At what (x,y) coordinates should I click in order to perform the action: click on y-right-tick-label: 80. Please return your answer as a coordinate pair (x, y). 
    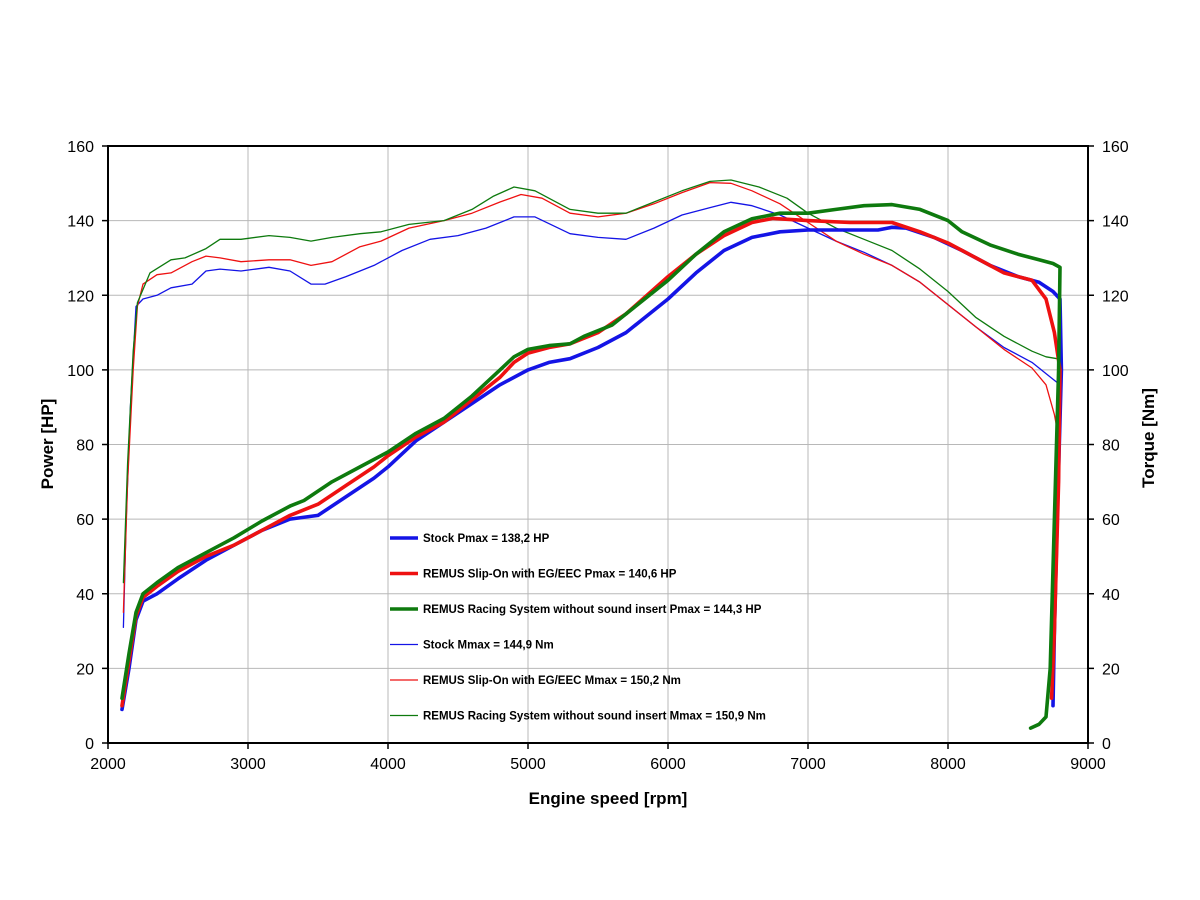
    Looking at the image, I should click on (1111, 446).